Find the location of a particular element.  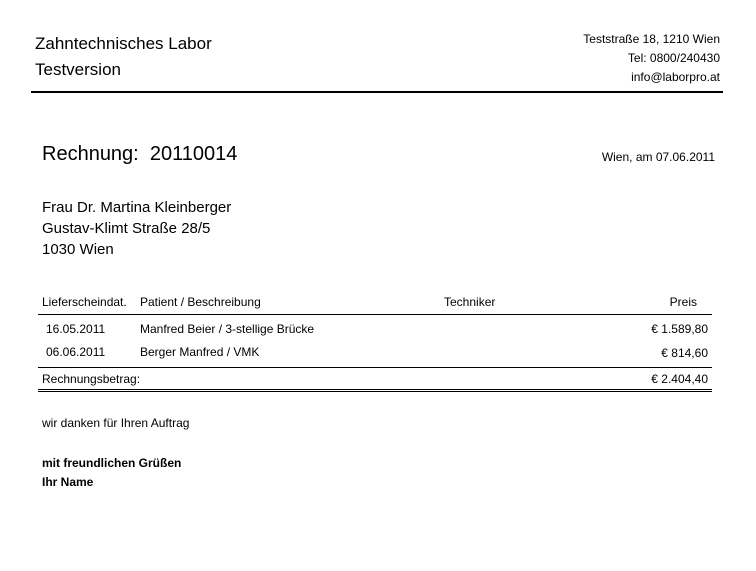

total-amount: € 2.404,40 is located at coordinates (679, 379).